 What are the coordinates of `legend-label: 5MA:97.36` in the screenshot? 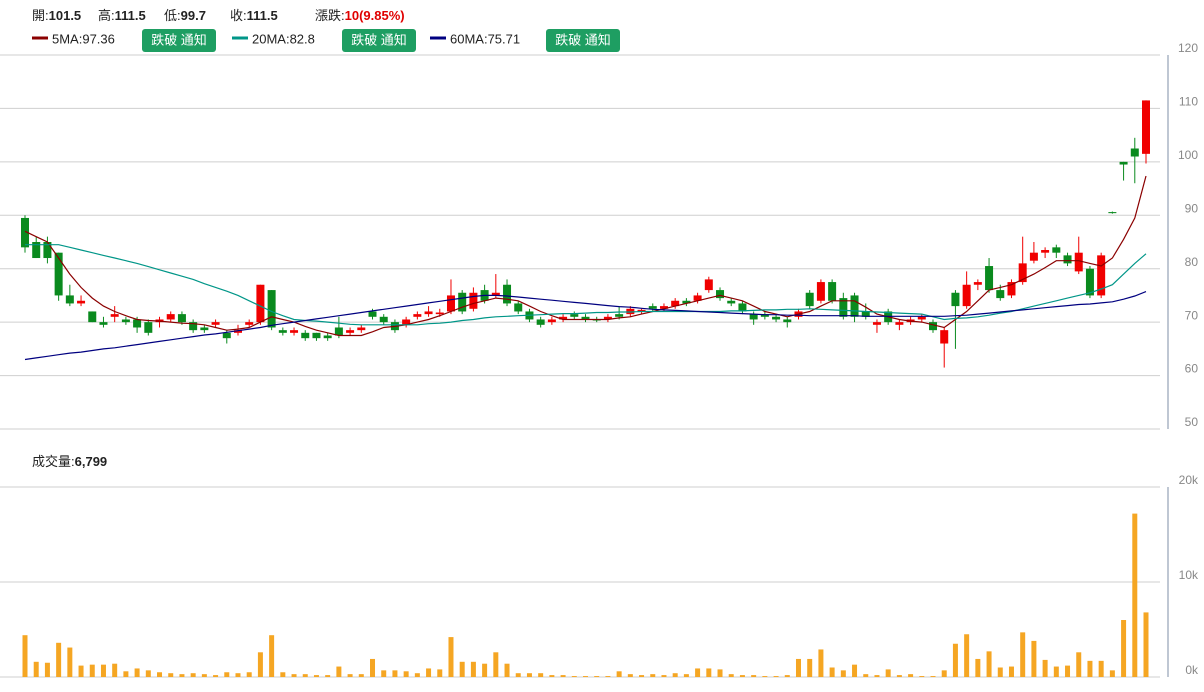 It's located at (83, 38).